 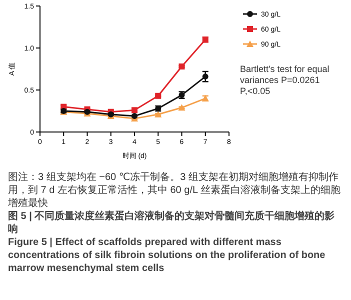 What do you see at coordinates (167, 255) in the screenshot?
I see `caption: Figure 5 | Effect of scaffolds prepared with different mass concentrations of silk fibroin solutions on the proliferation of bone marrow mesenchymal stem cells` at bounding box center [167, 255].